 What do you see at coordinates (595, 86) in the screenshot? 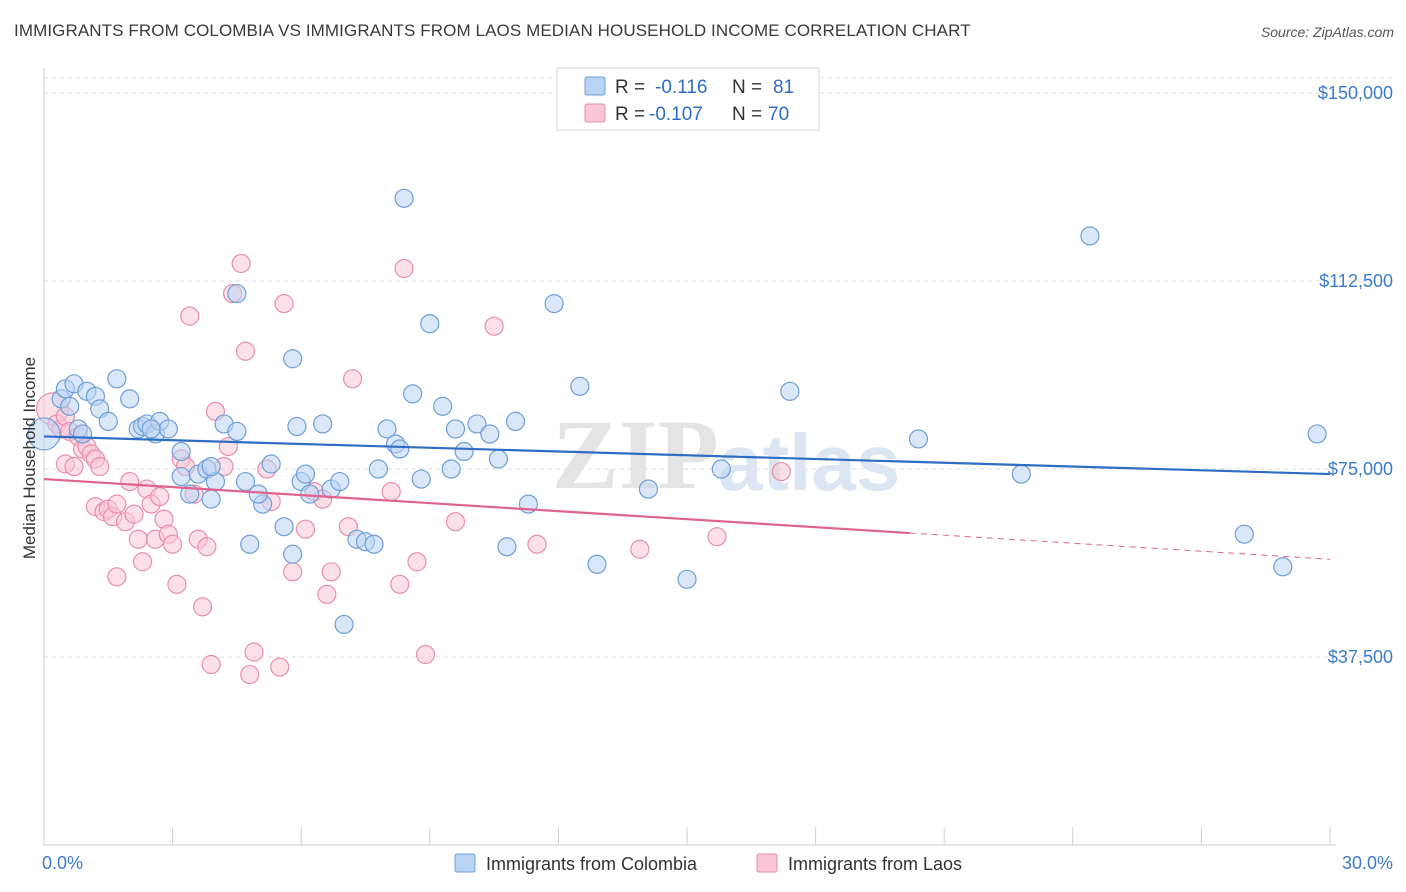
I see `legend-swatch-colombia` at bounding box center [595, 86].